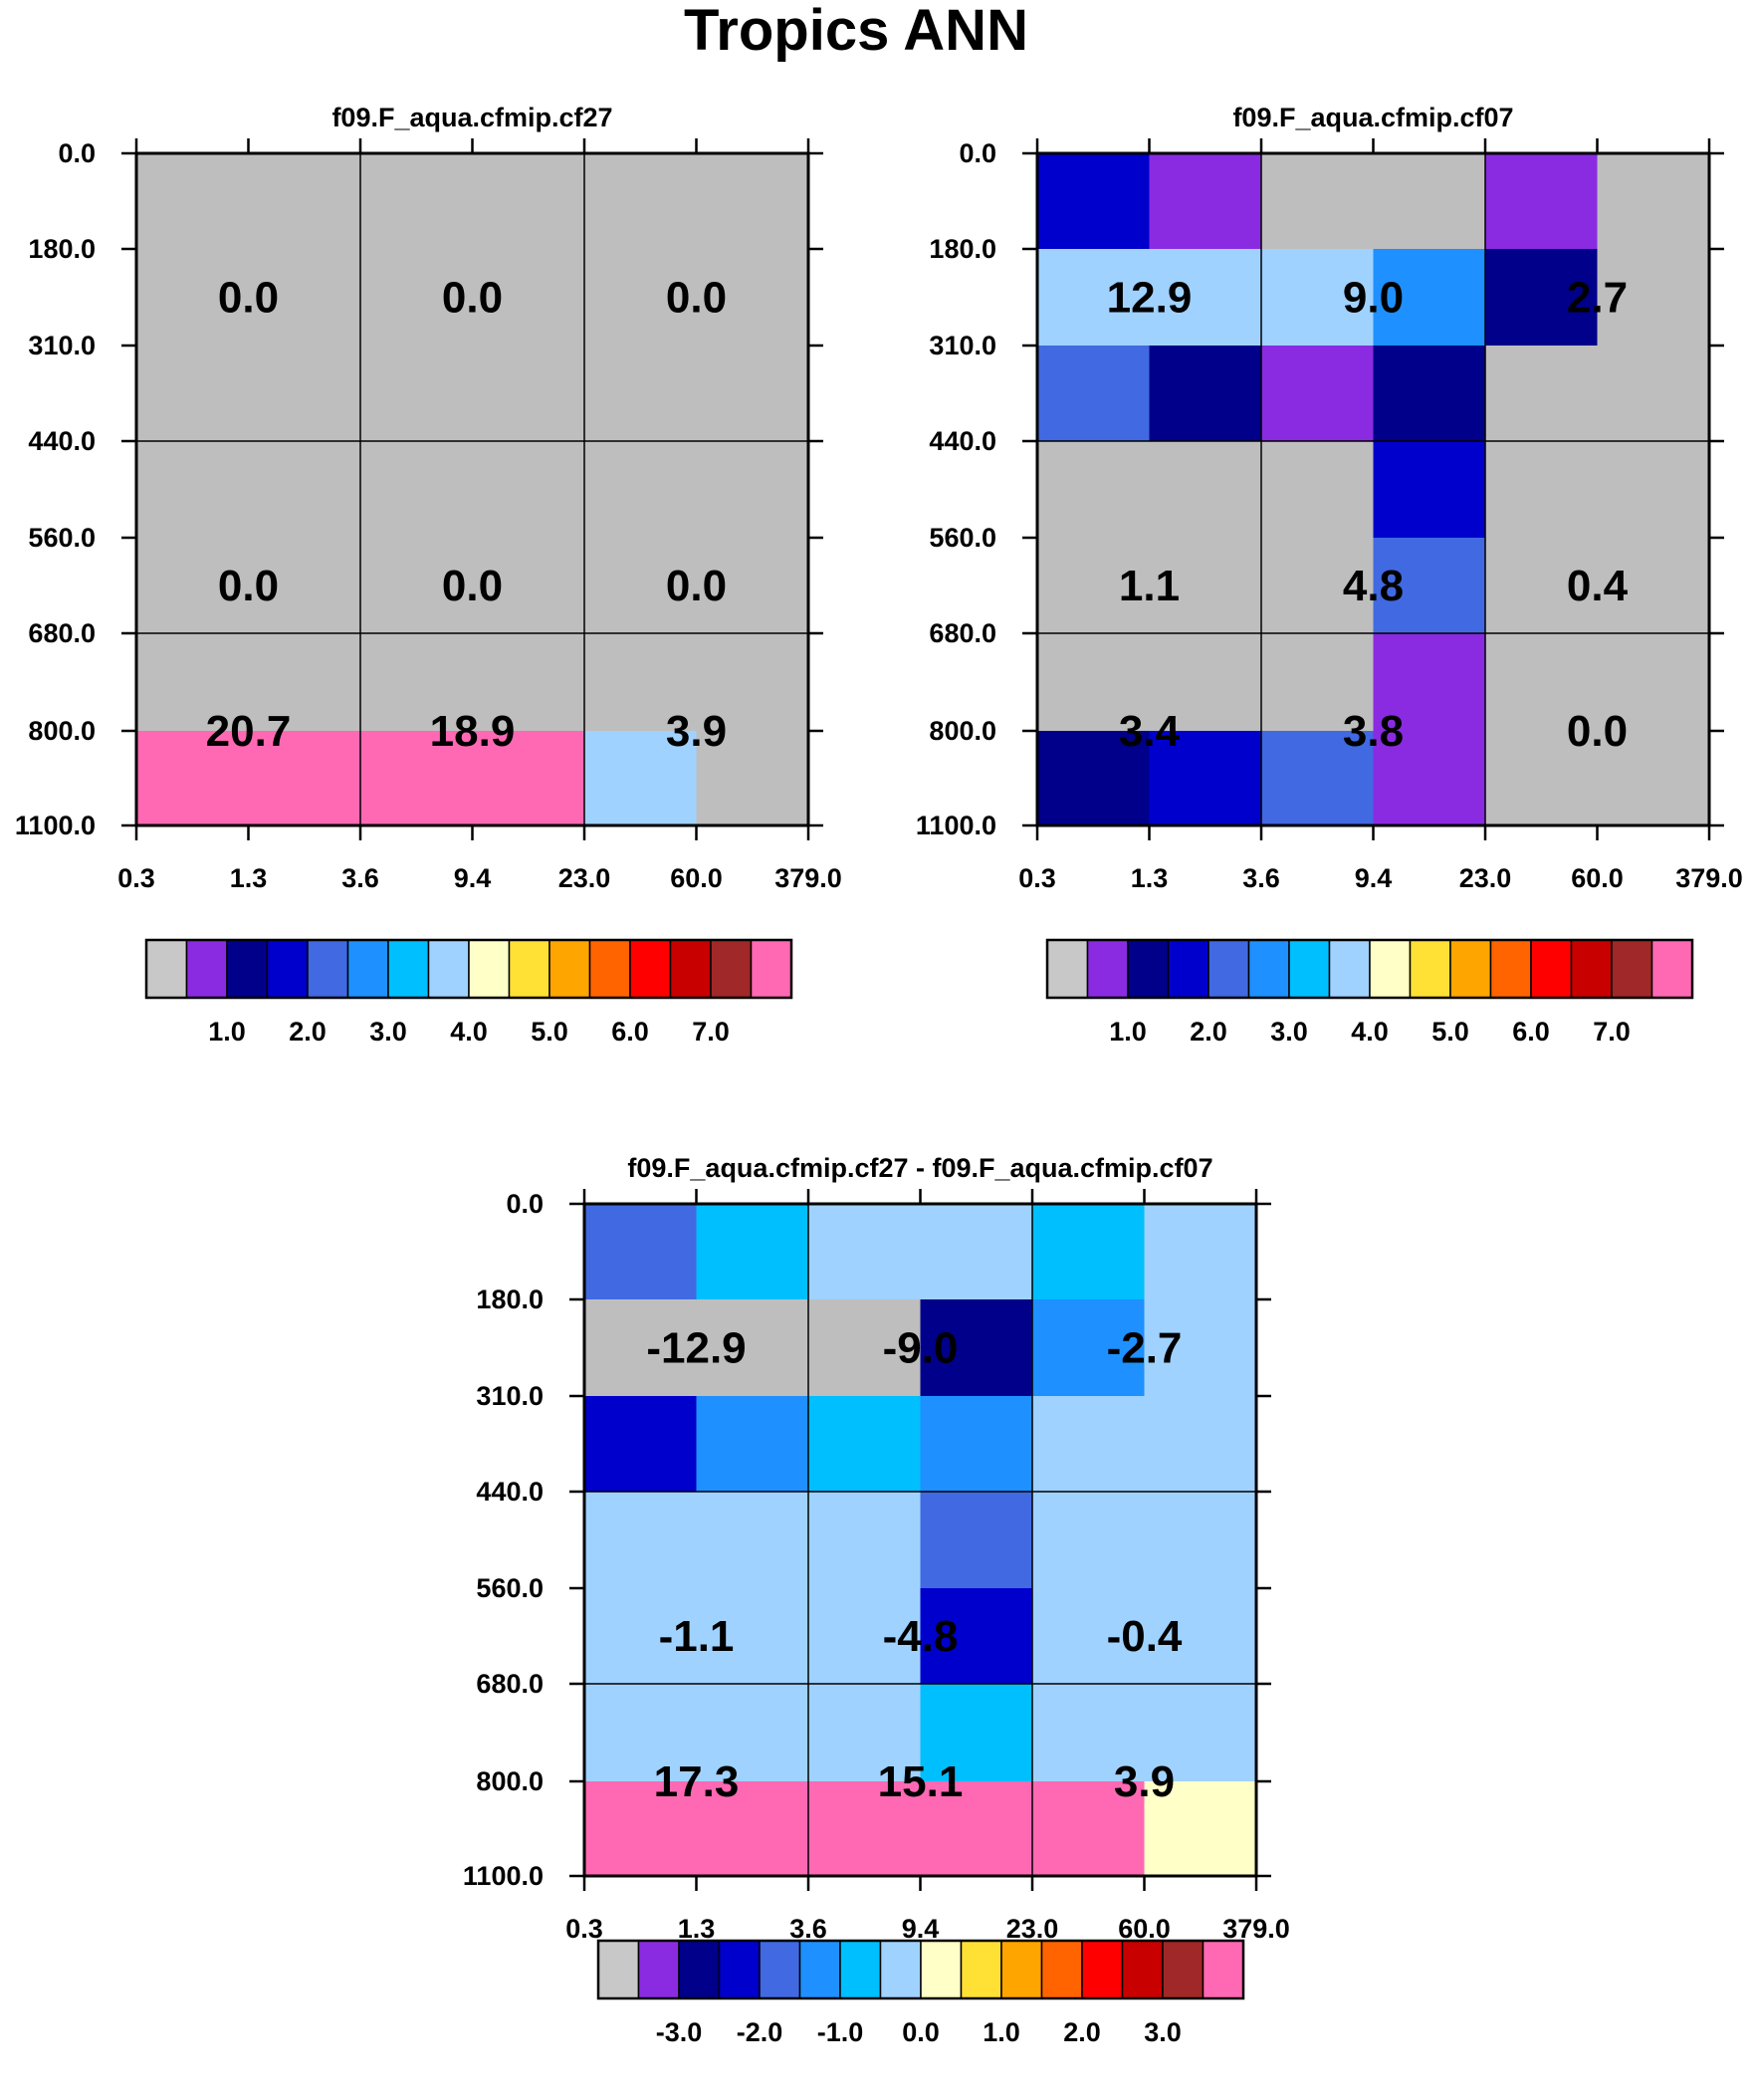  Describe the element at coordinates (1373, 586) in the screenshot. I see `block-value-label: 4.8` at that location.